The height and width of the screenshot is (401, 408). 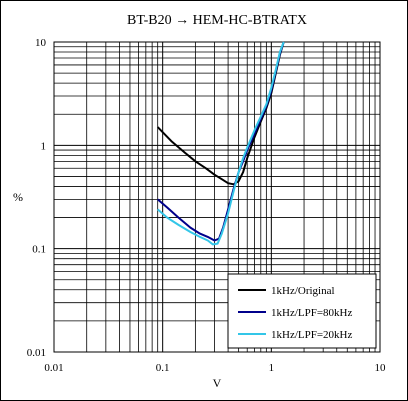 What do you see at coordinates (272, 368) in the screenshot?
I see `x-tick-label: 1` at bounding box center [272, 368].